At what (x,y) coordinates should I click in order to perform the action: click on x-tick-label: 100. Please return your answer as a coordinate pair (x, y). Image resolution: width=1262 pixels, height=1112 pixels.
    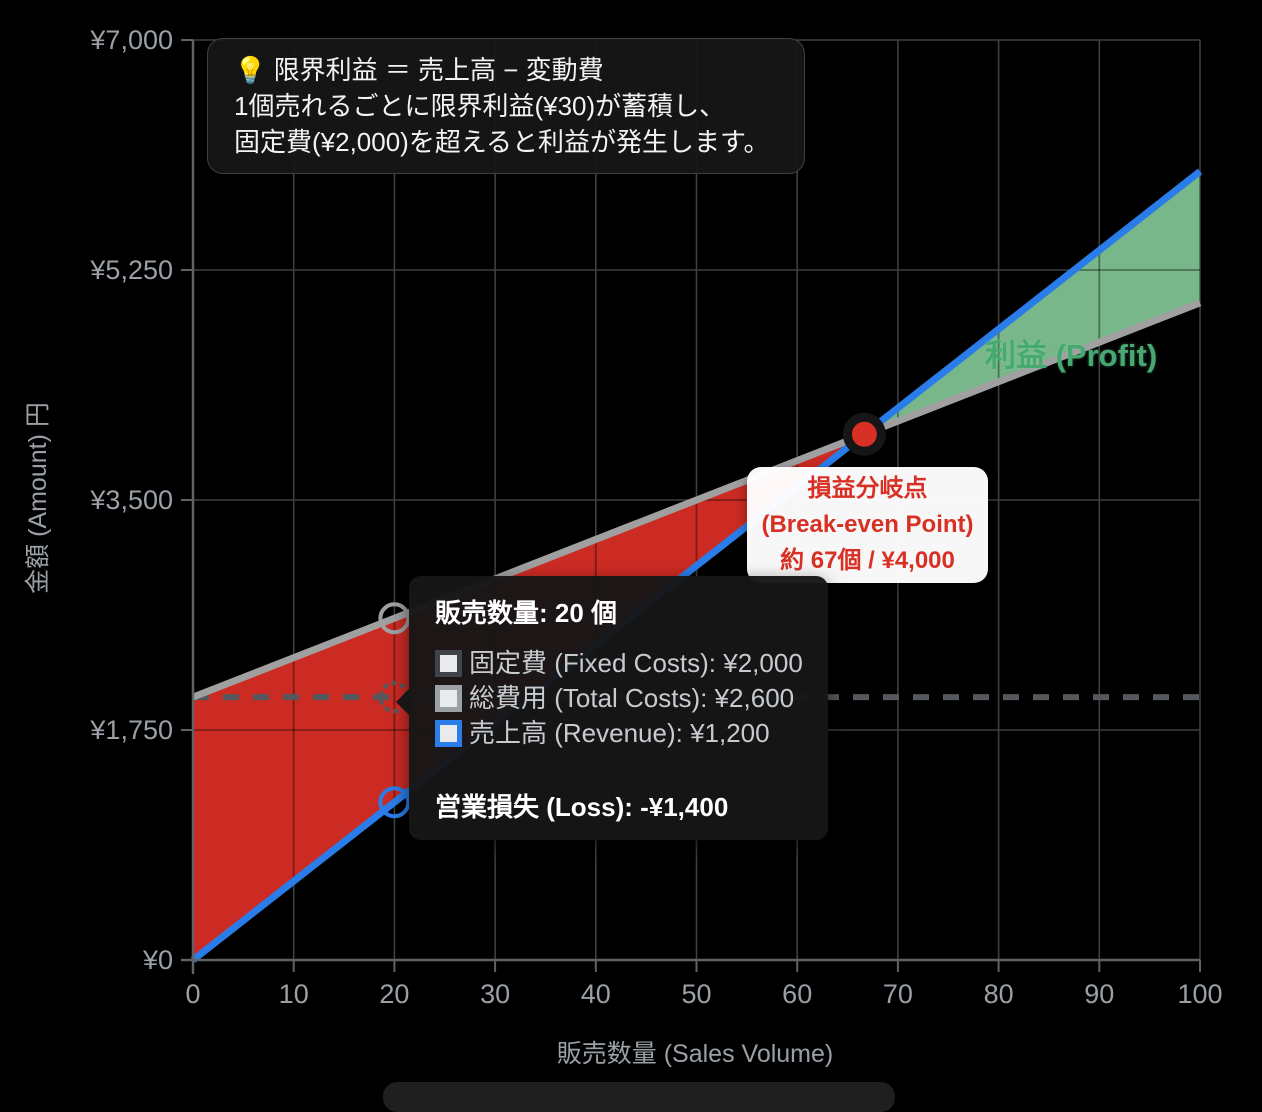
    Looking at the image, I should click on (1199, 994).